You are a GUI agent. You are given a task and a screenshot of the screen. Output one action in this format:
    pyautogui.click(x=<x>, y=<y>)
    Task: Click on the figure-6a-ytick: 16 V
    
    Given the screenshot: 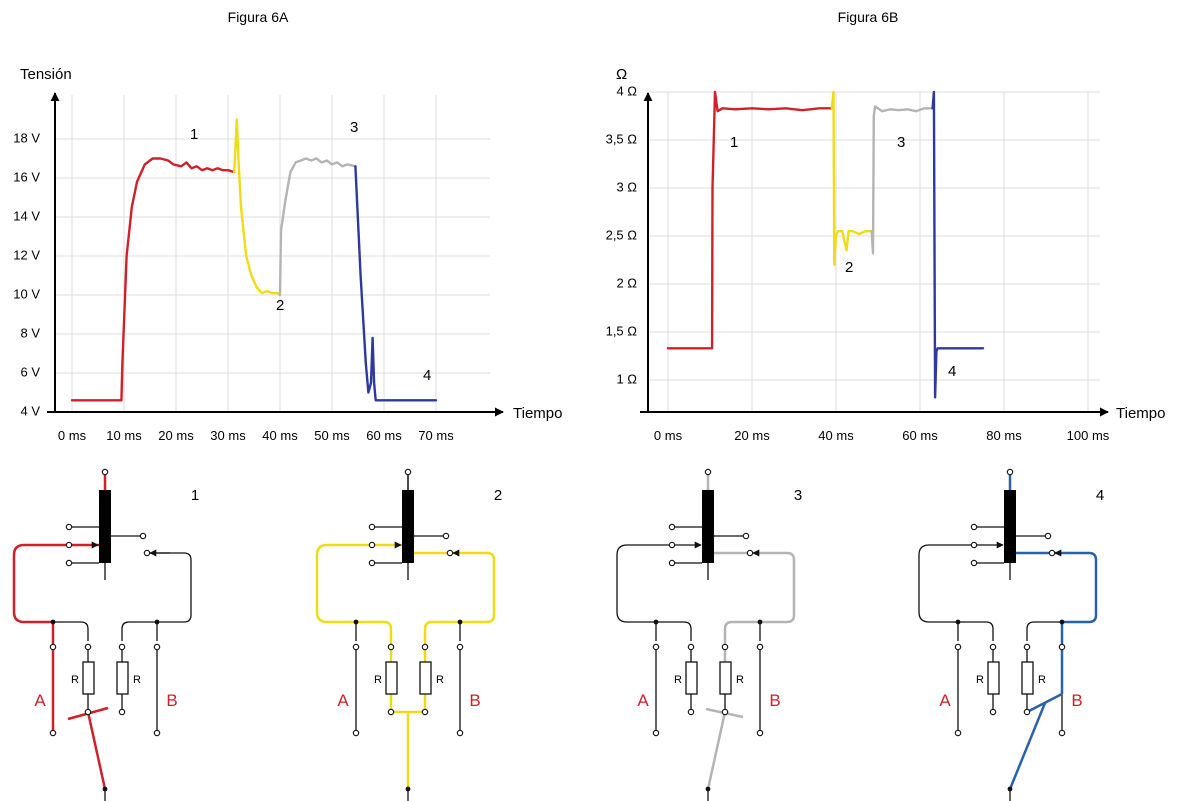 What is the action you would take?
    pyautogui.click(x=26, y=176)
    